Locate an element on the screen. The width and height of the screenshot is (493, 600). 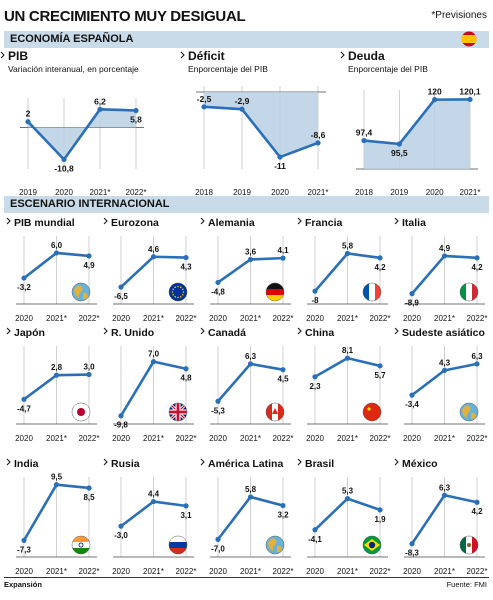
russia-flag-icon is located at coordinates (178, 545).